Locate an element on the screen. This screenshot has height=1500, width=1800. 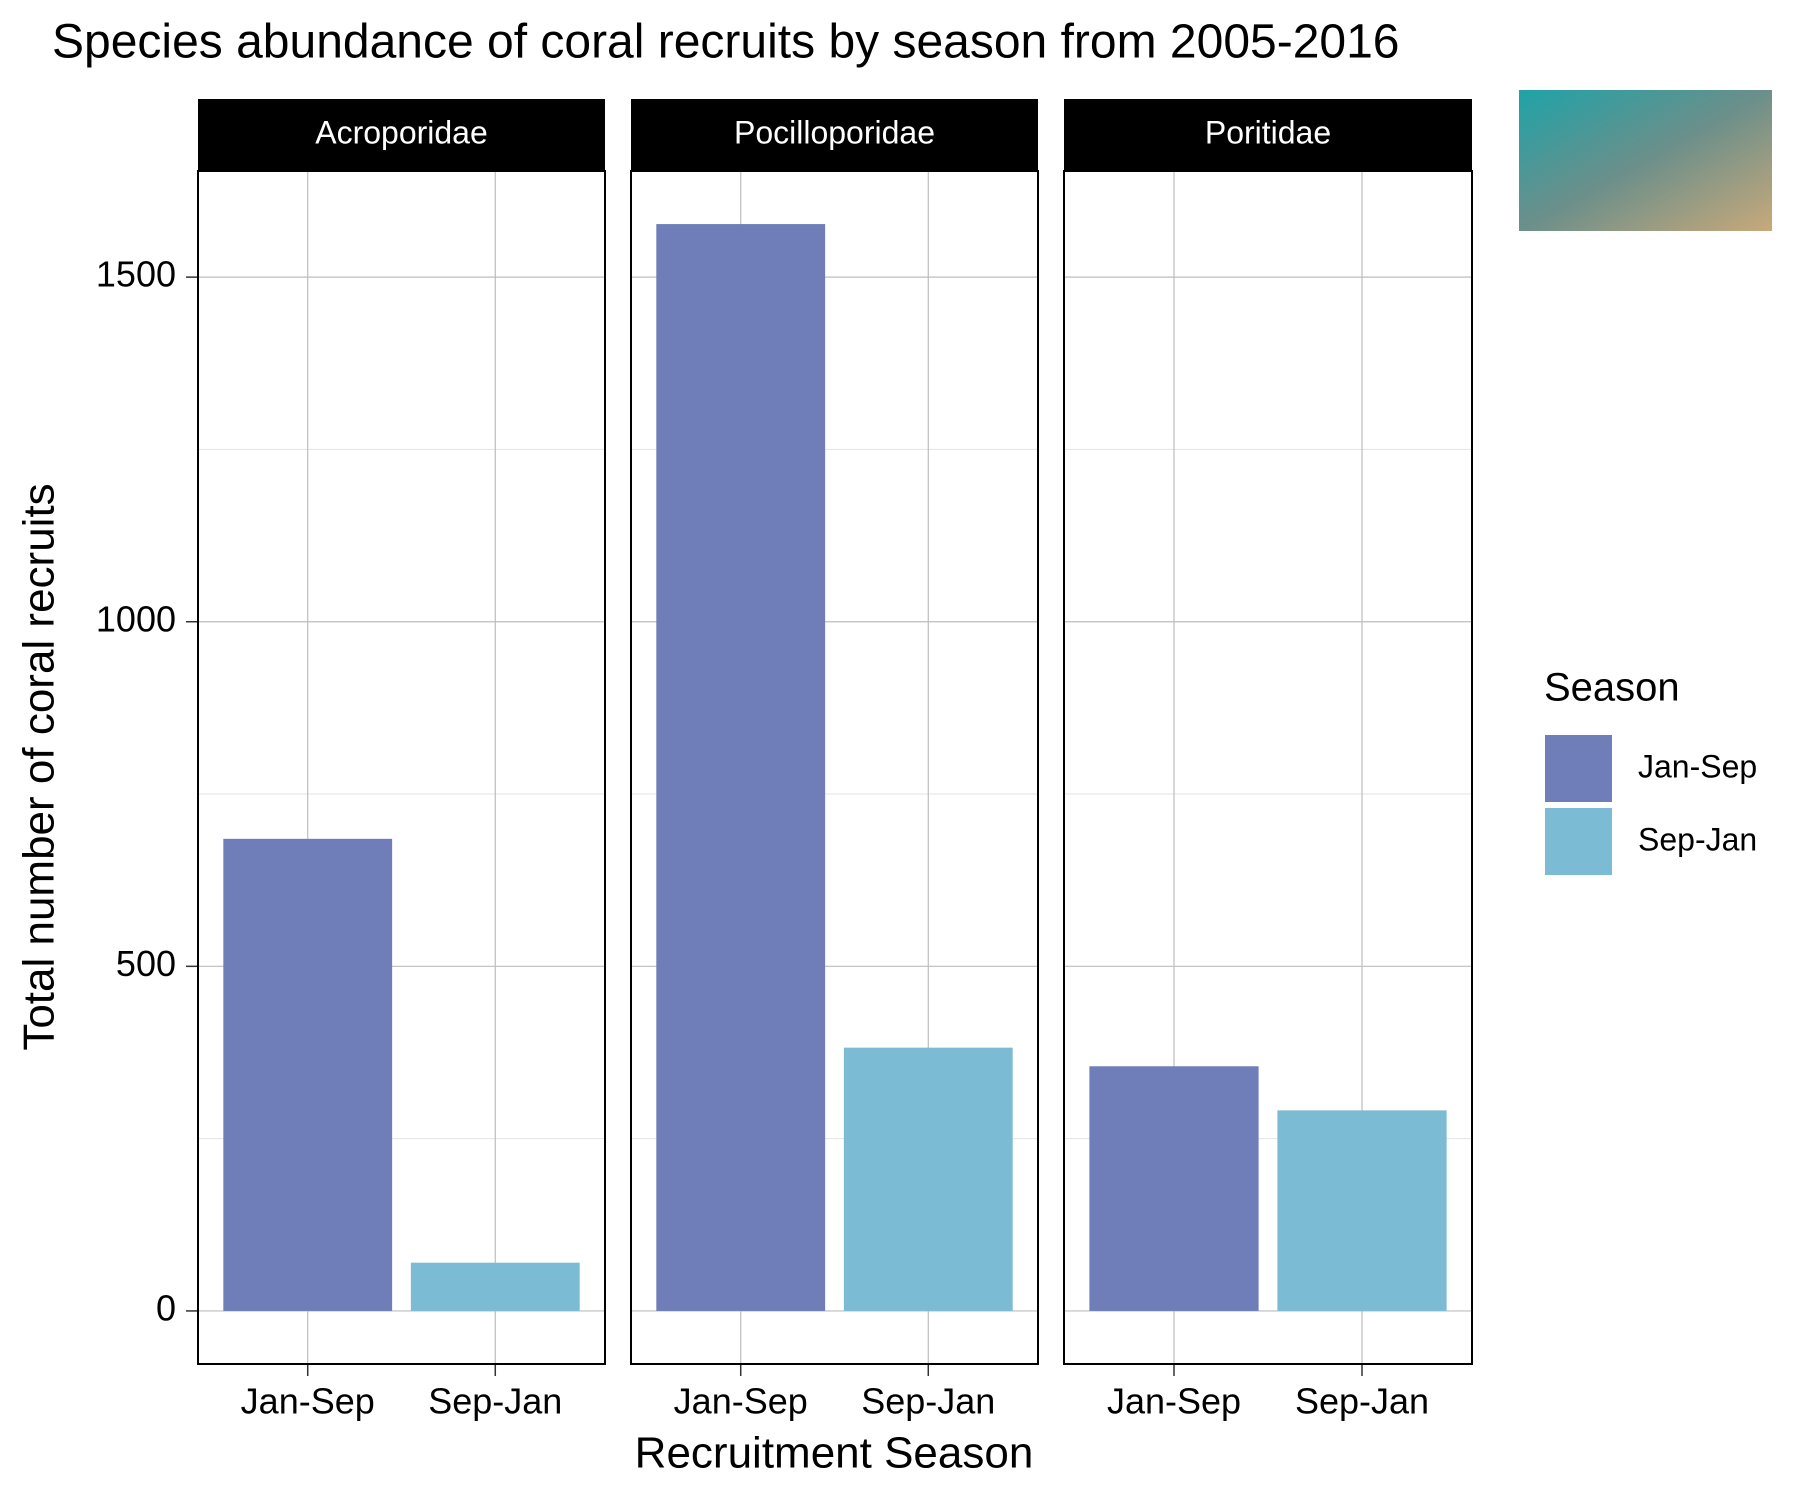
y-tick-label: 1500 is located at coordinates (136, 274).